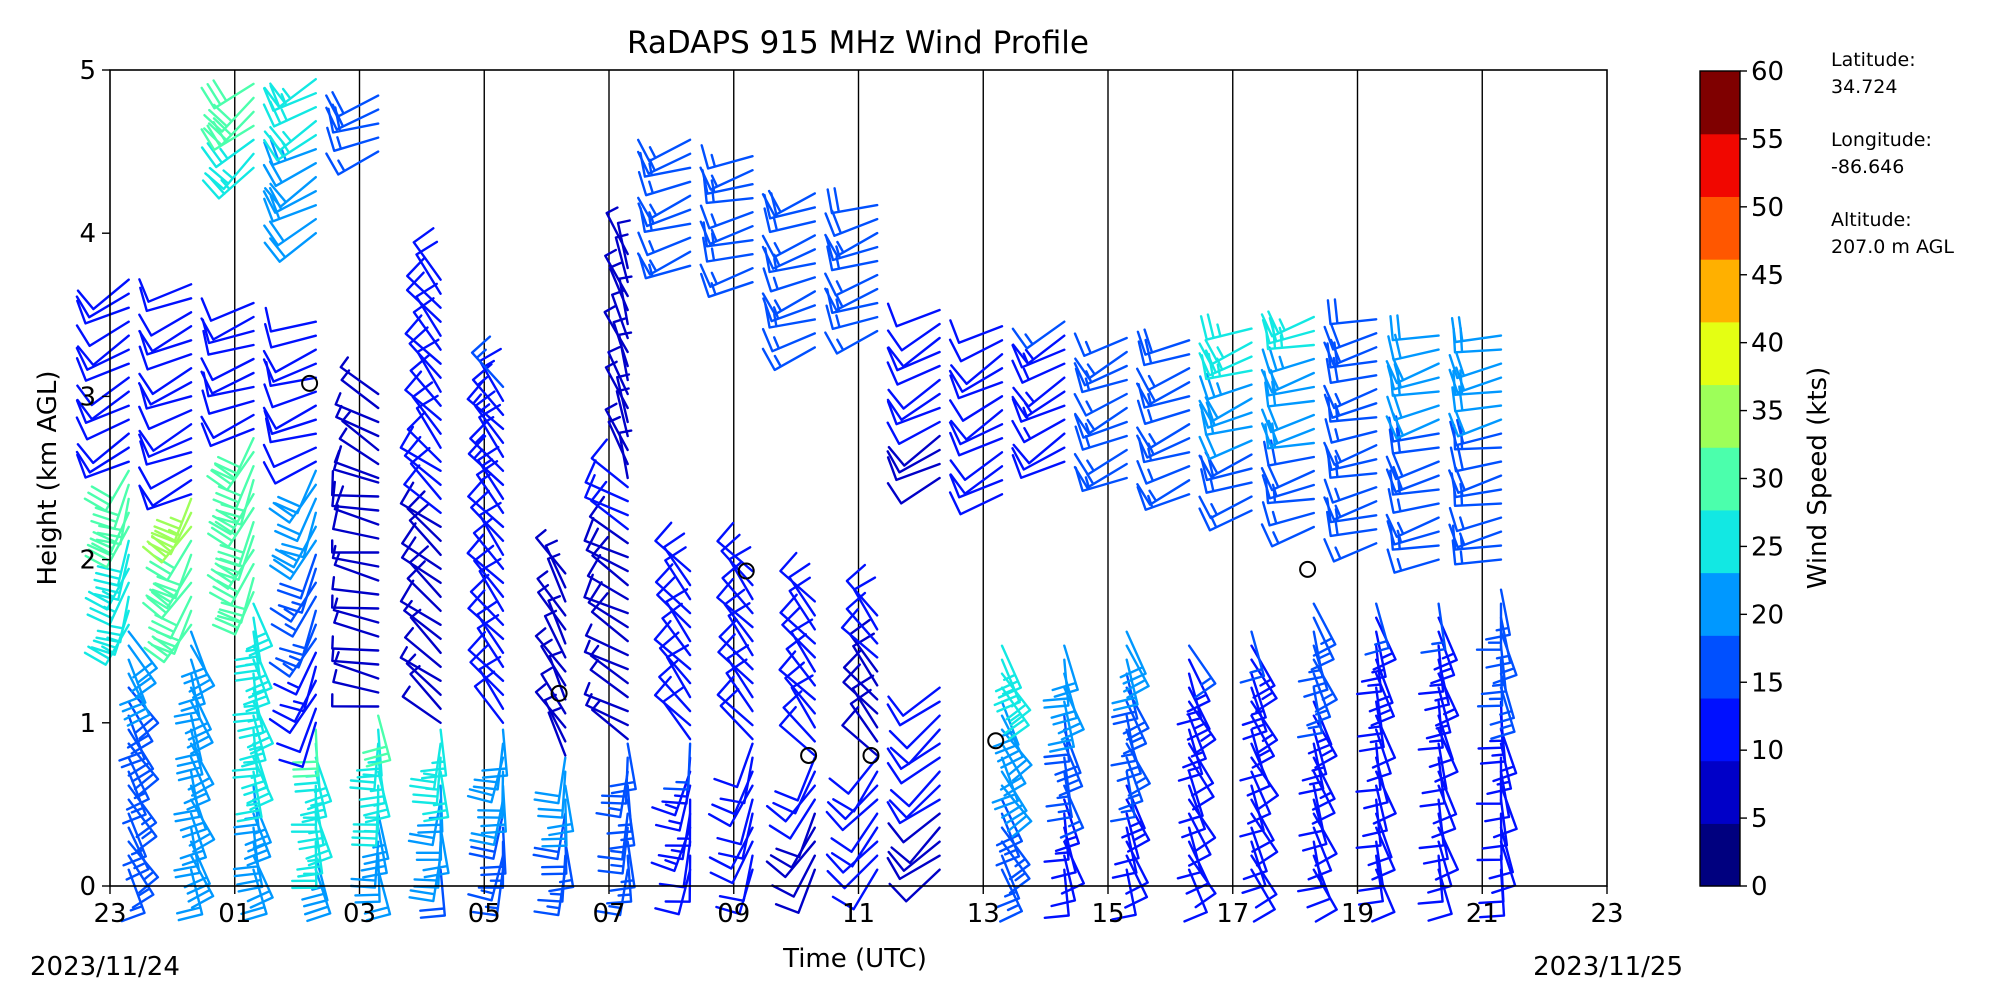 The height and width of the screenshot is (1000, 2000). What do you see at coordinates (109, 914) in the screenshot?
I see `x-tick-label: 23` at bounding box center [109, 914].